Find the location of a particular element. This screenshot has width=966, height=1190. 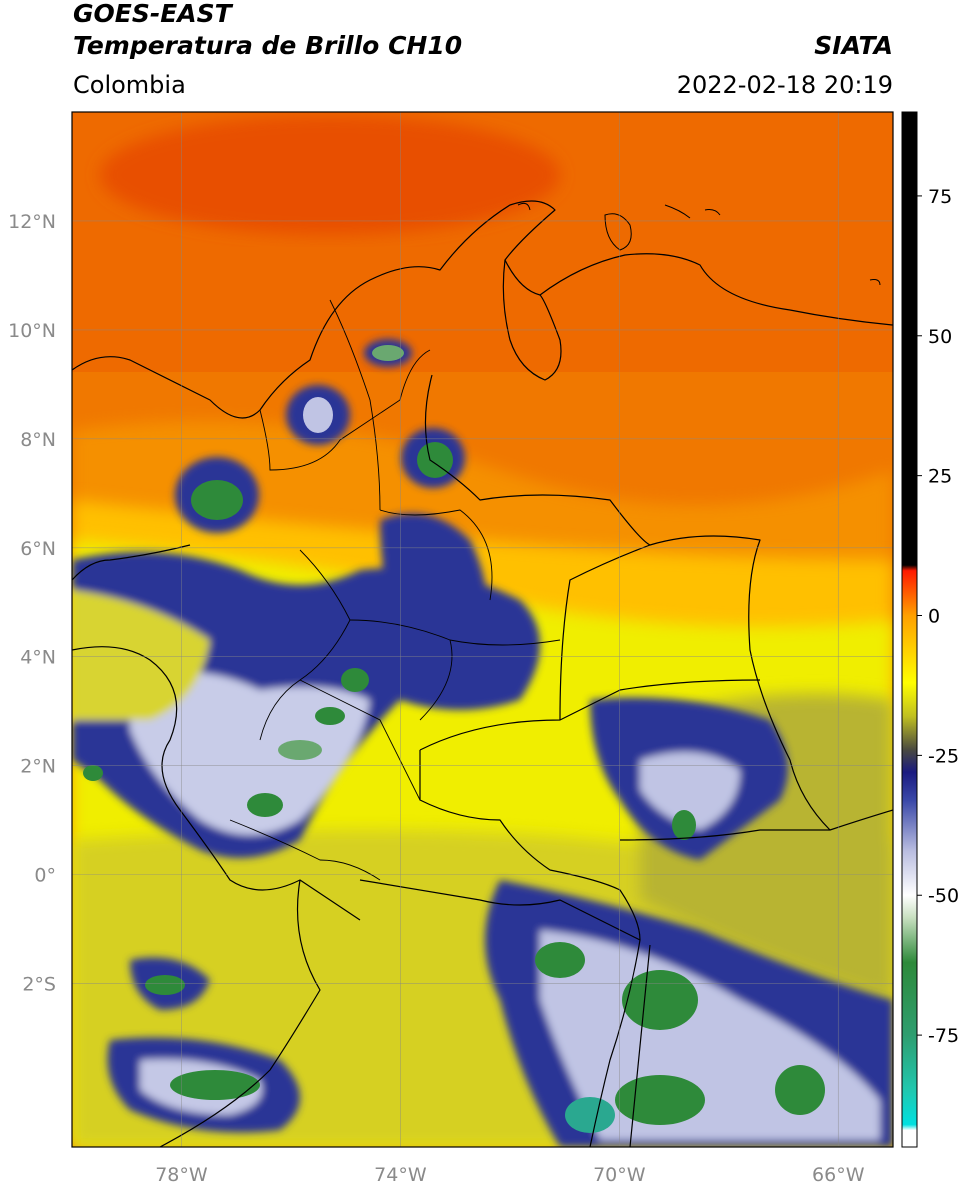

brazil-border is located at coordinates (756, 825).